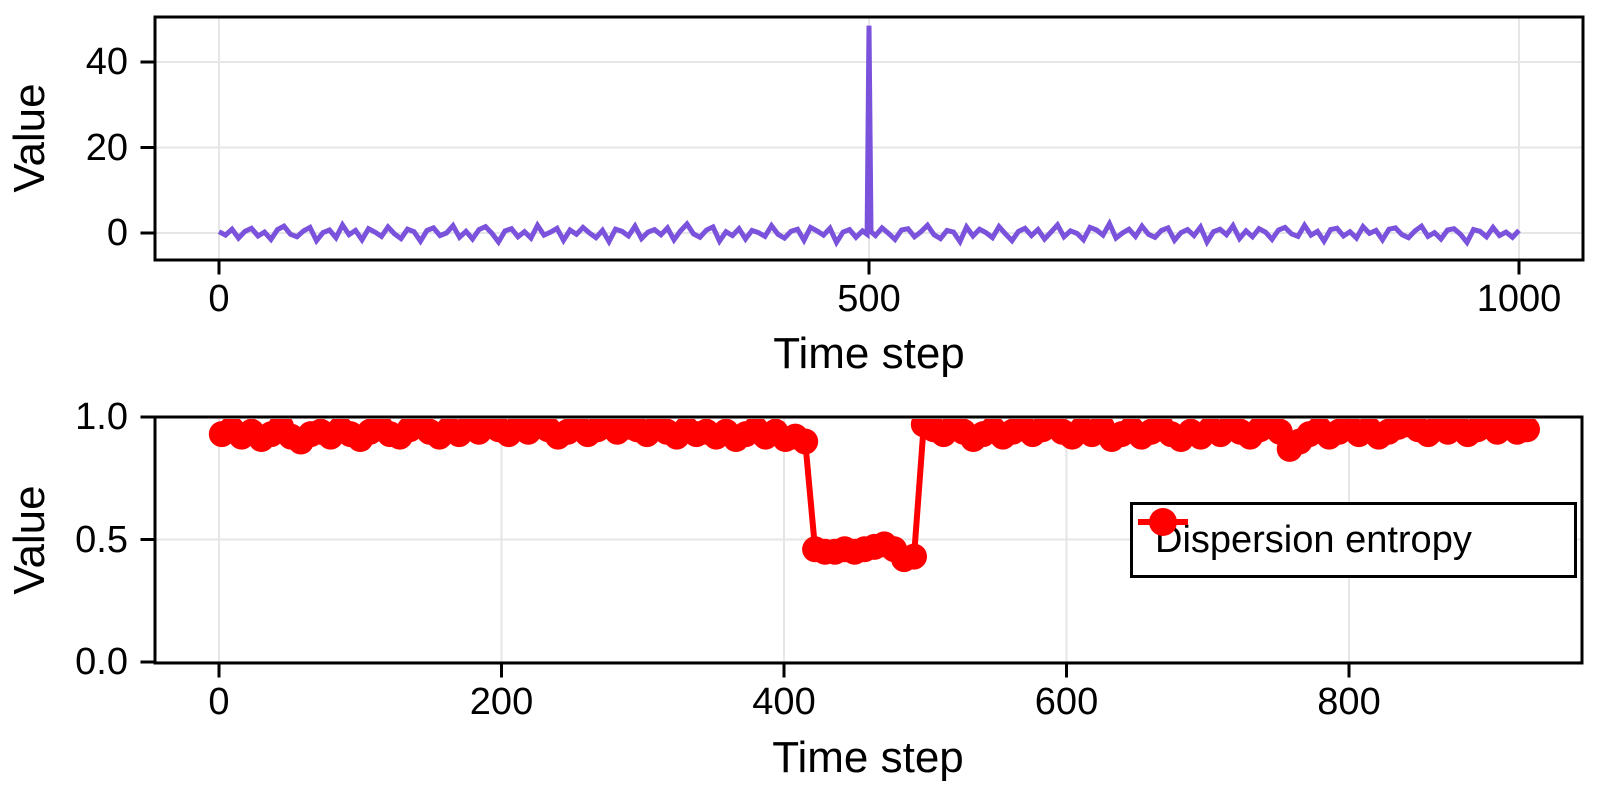 Image resolution: width=1600 pixels, height=800 pixels. I want to click on y-tick-label: 0.0, so click(101, 662).